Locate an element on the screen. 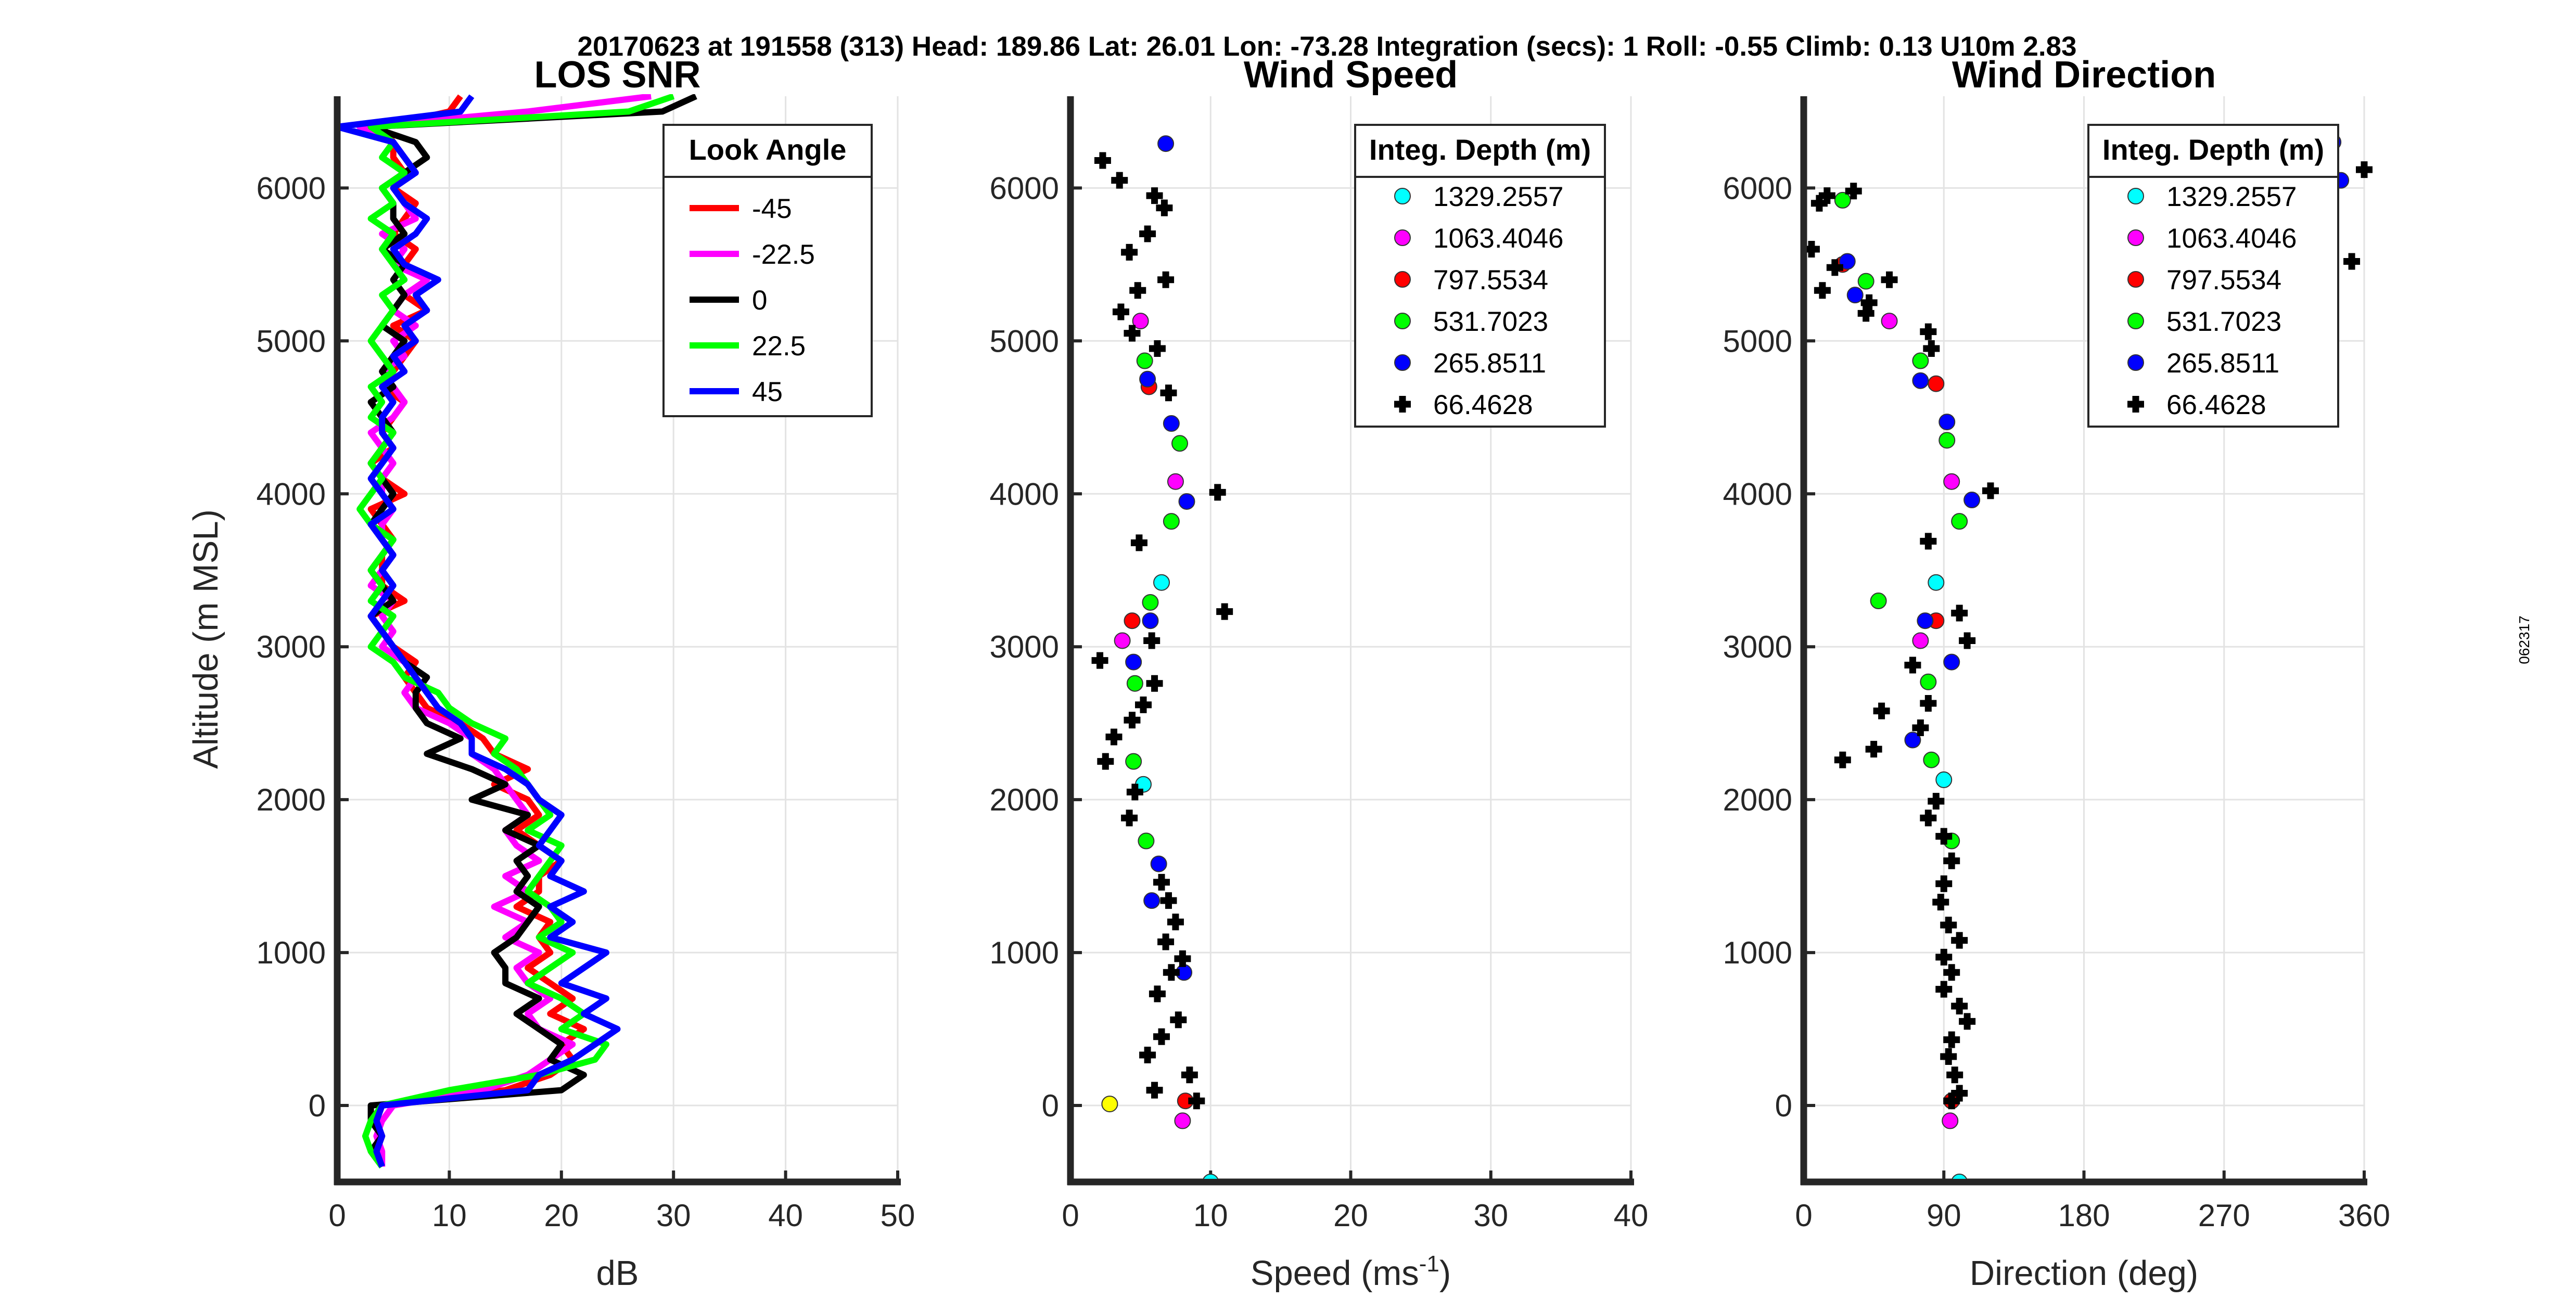 The height and width of the screenshot is (1312, 2576). legend-label: 797.5534 is located at coordinates (2223, 280).